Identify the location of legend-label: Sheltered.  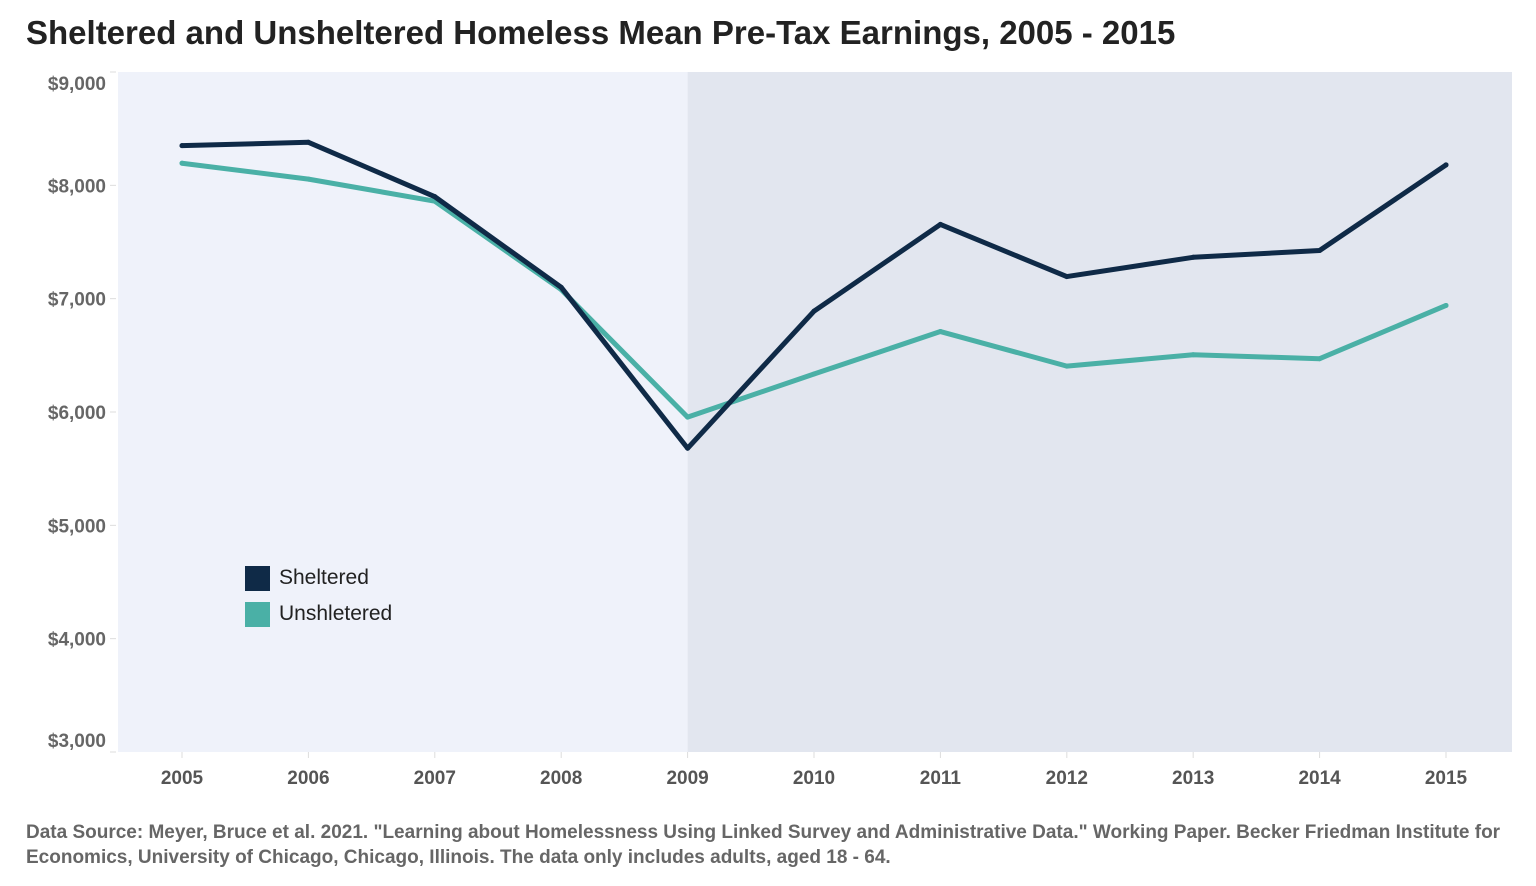
(324, 577).